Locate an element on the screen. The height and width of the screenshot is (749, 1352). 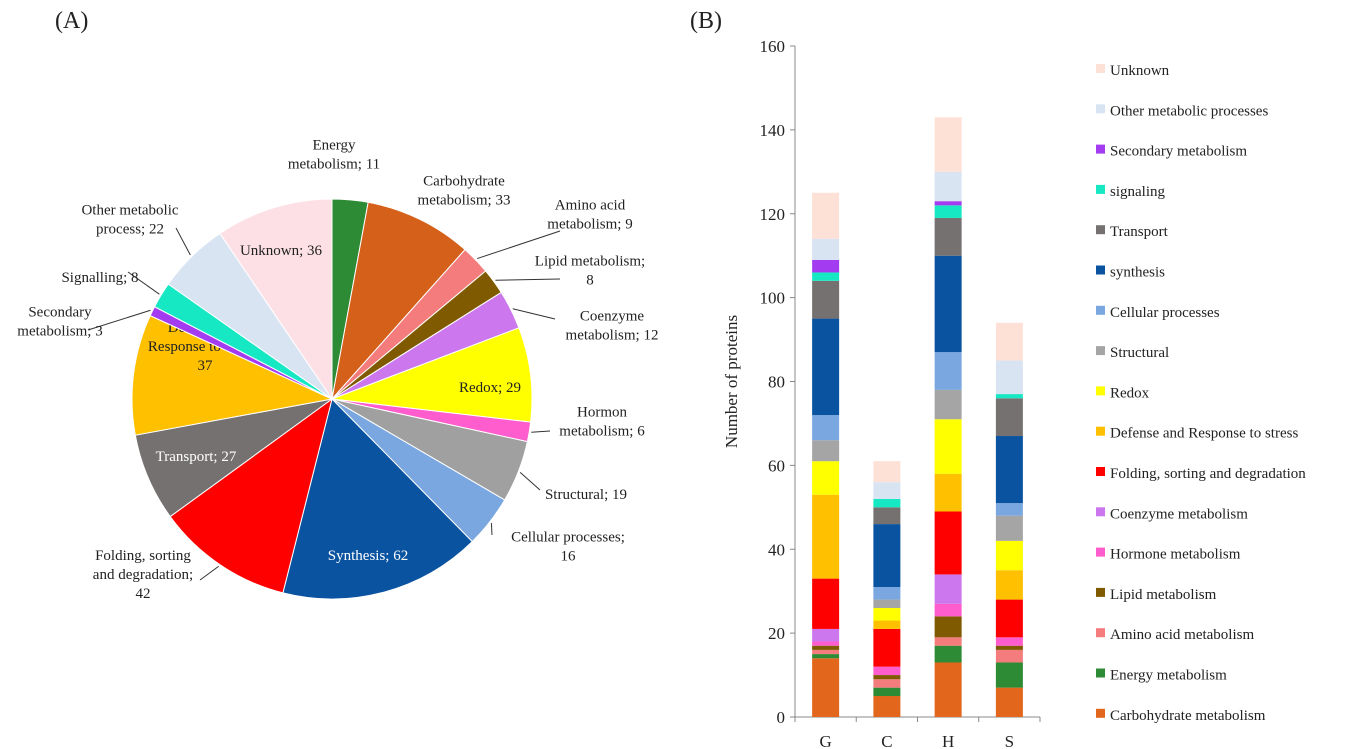
bar-segment-h-signaling is located at coordinates (948, 211).